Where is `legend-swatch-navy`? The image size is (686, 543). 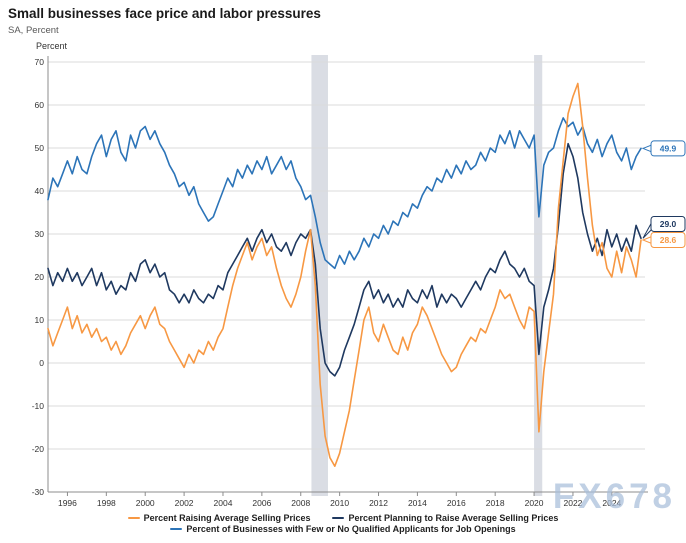 legend-swatch-navy is located at coordinates (338, 518).